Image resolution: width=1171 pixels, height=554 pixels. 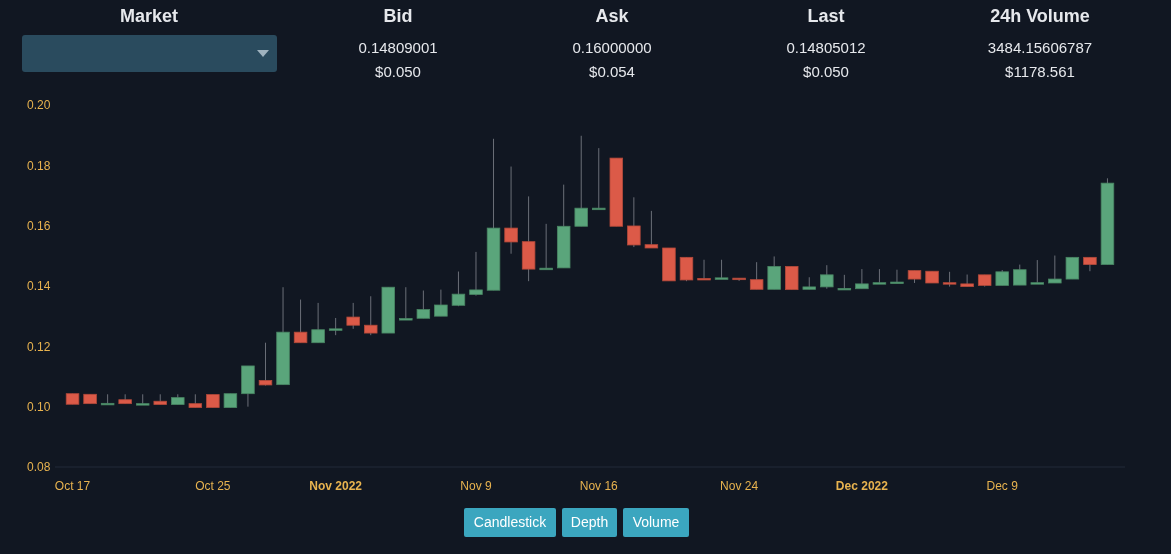 What do you see at coordinates (826, 47) in the screenshot?
I see `text: 0.14805012` at bounding box center [826, 47].